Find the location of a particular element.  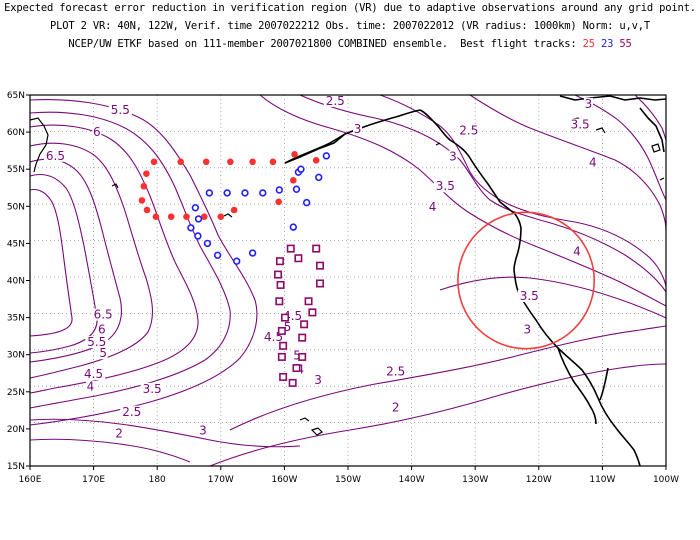

contour-label: 5 is located at coordinates (288, 327).